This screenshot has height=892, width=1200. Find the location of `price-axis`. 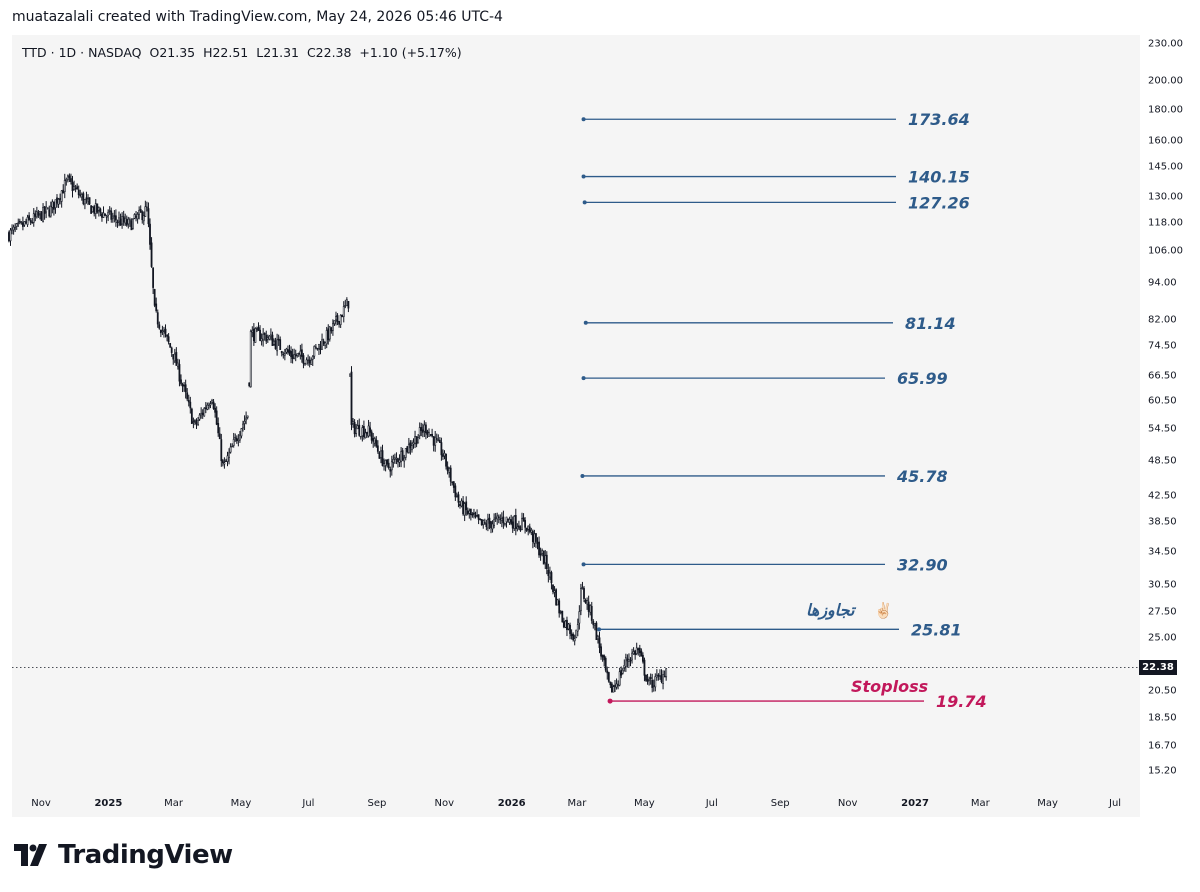

price-axis is located at coordinates (1170, 426).